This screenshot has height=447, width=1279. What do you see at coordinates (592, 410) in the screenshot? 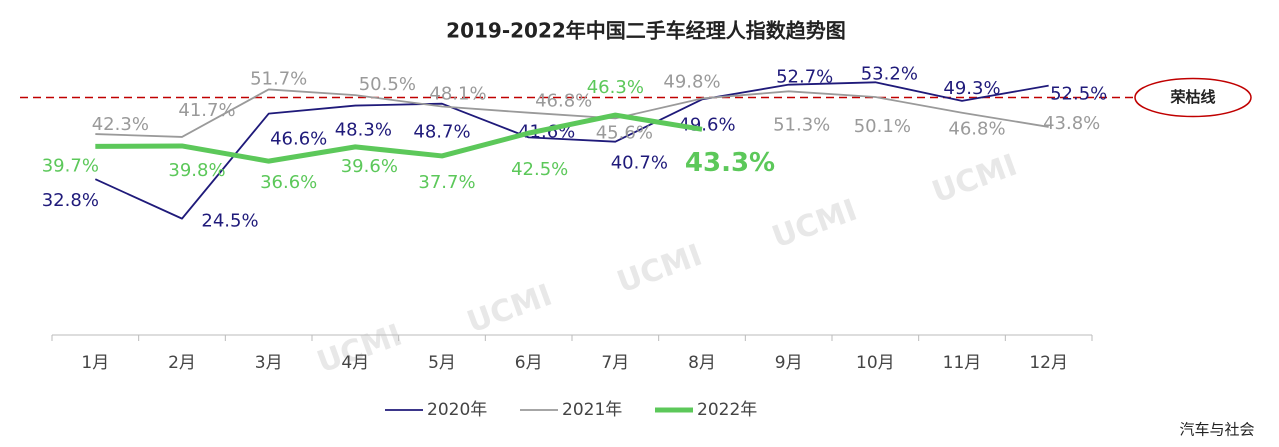
I see `legend-label: 2021年` at bounding box center [592, 410].